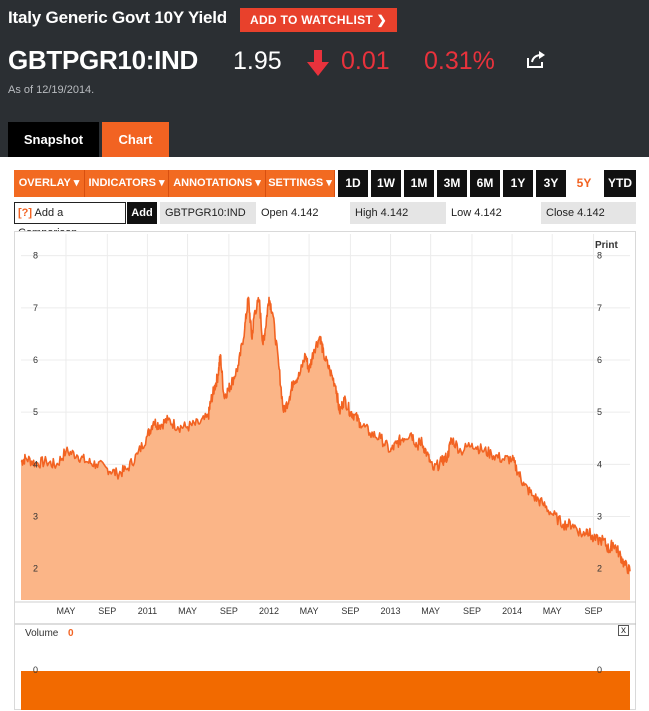 This screenshot has width=649, height=711. Describe the element at coordinates (303, 213) in the screenshot. I see `open-cell: Open 4.142` at that location.